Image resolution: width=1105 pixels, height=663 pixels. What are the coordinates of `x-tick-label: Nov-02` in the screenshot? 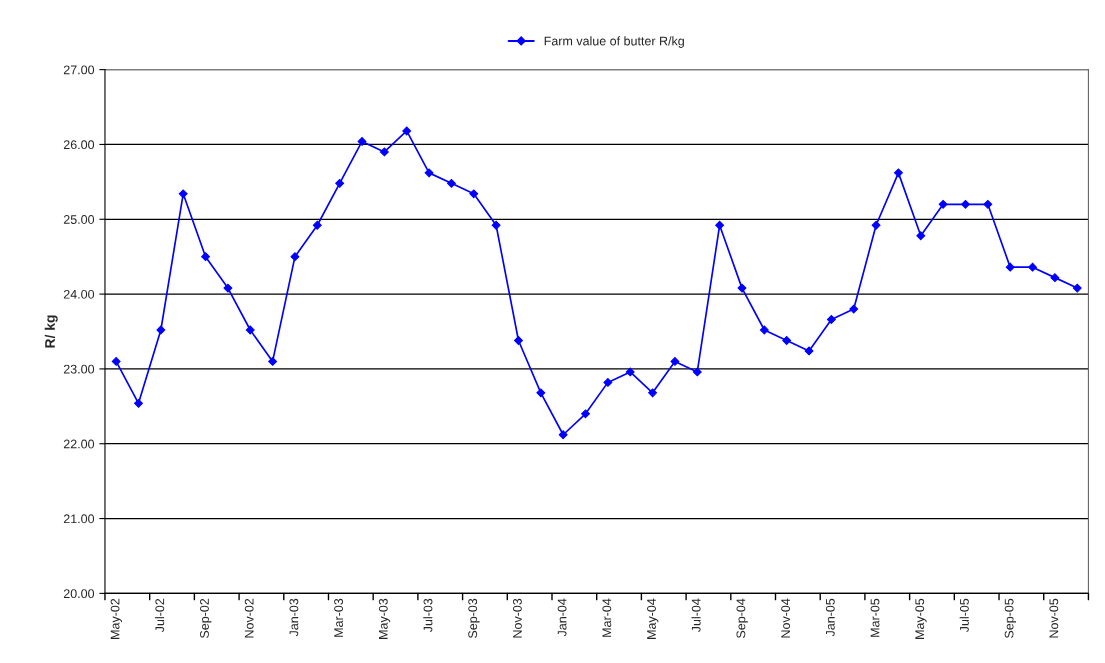 It's located at (249, 618).